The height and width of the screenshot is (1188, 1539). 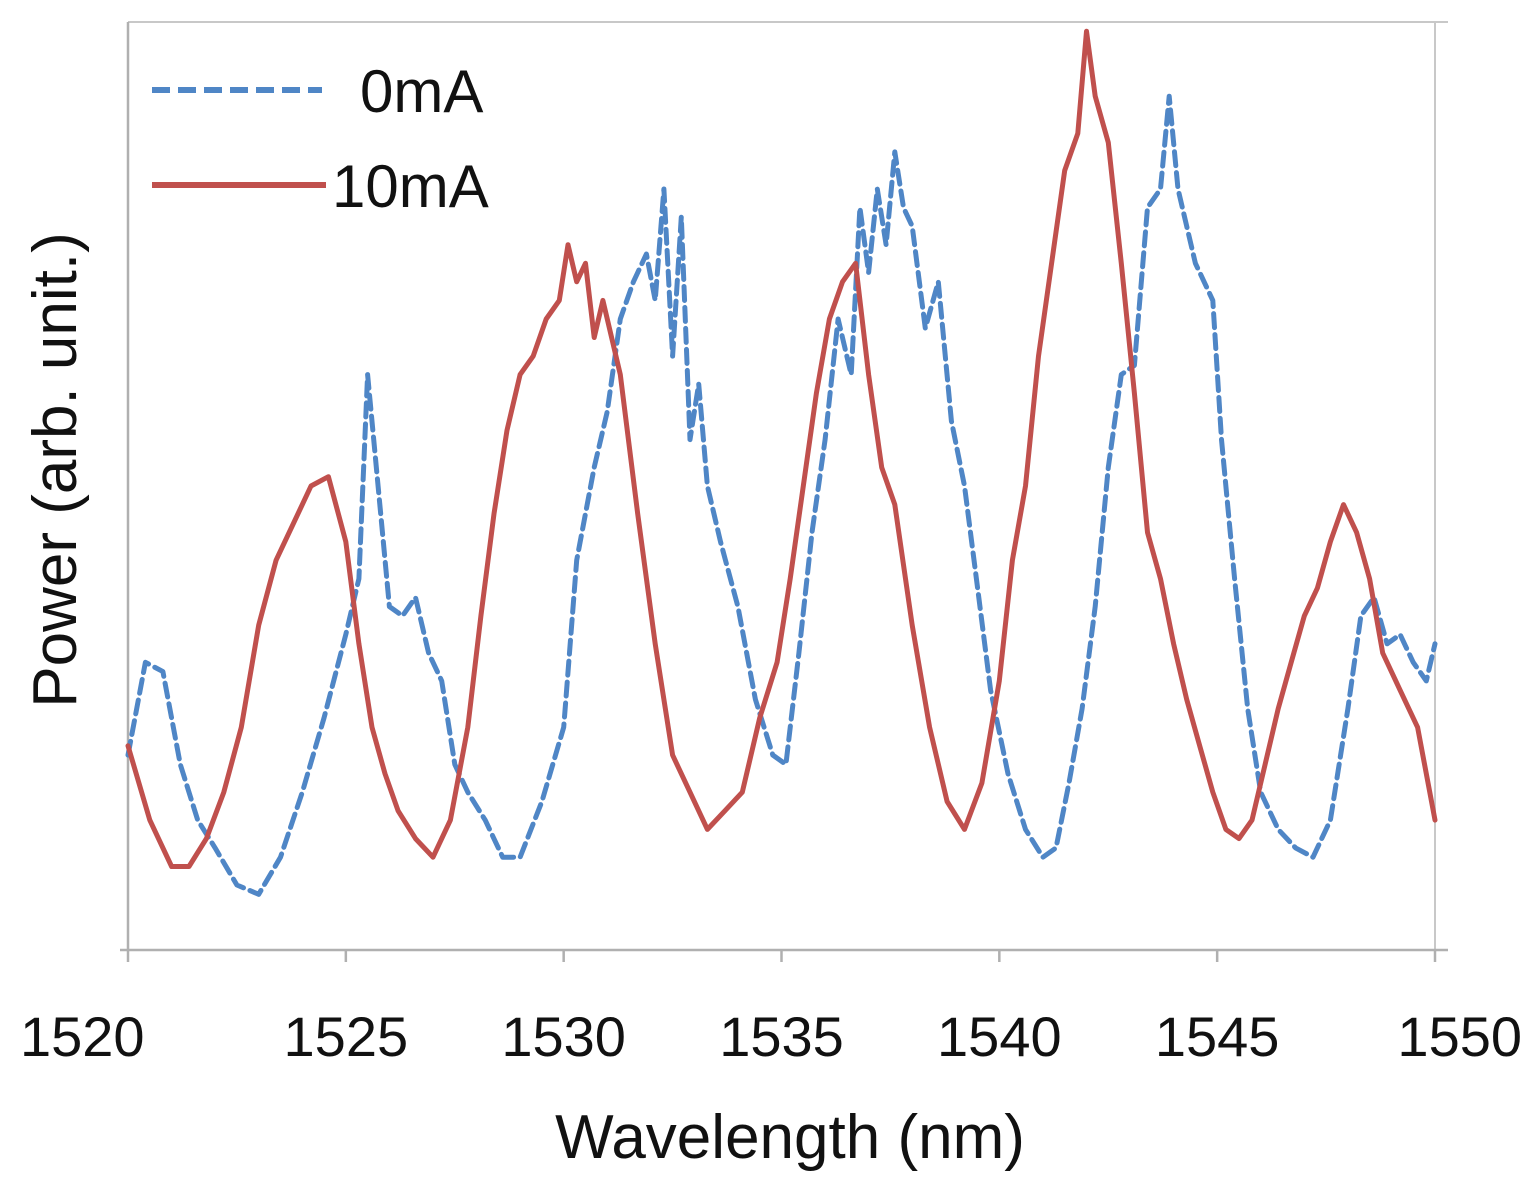 I want to click on x-tick-label-1520: 1520, so click(x=82, y=1036).